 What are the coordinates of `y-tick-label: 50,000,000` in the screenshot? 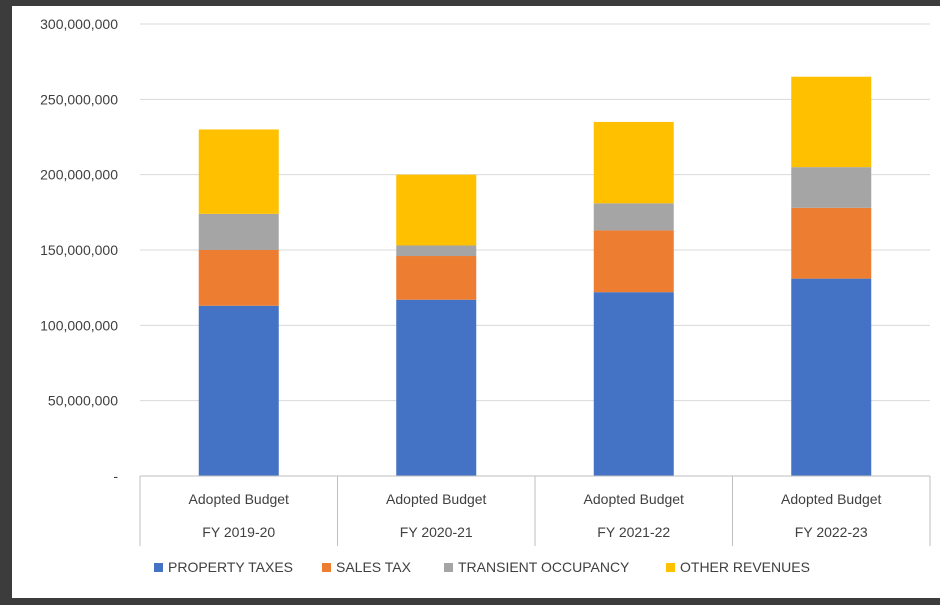 It's located at (83, 401).